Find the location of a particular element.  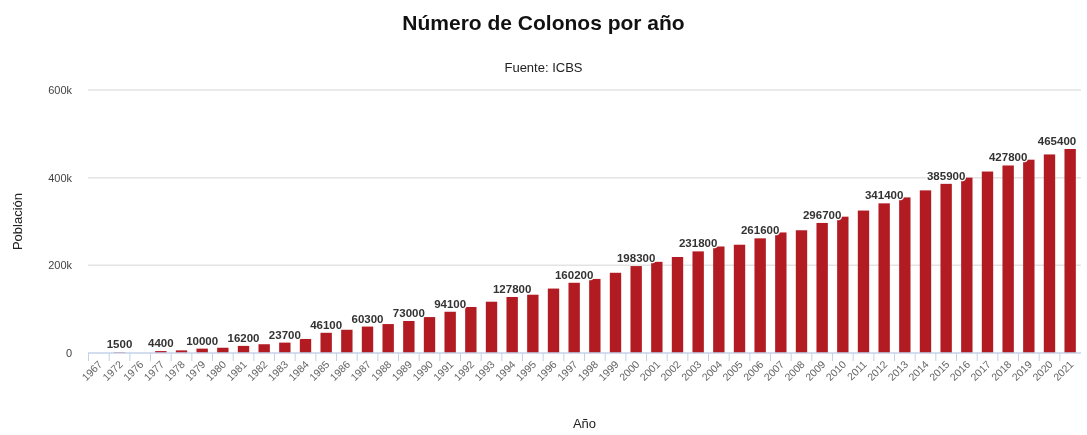

data-label: 73000 is located at coordinates (408, 313).